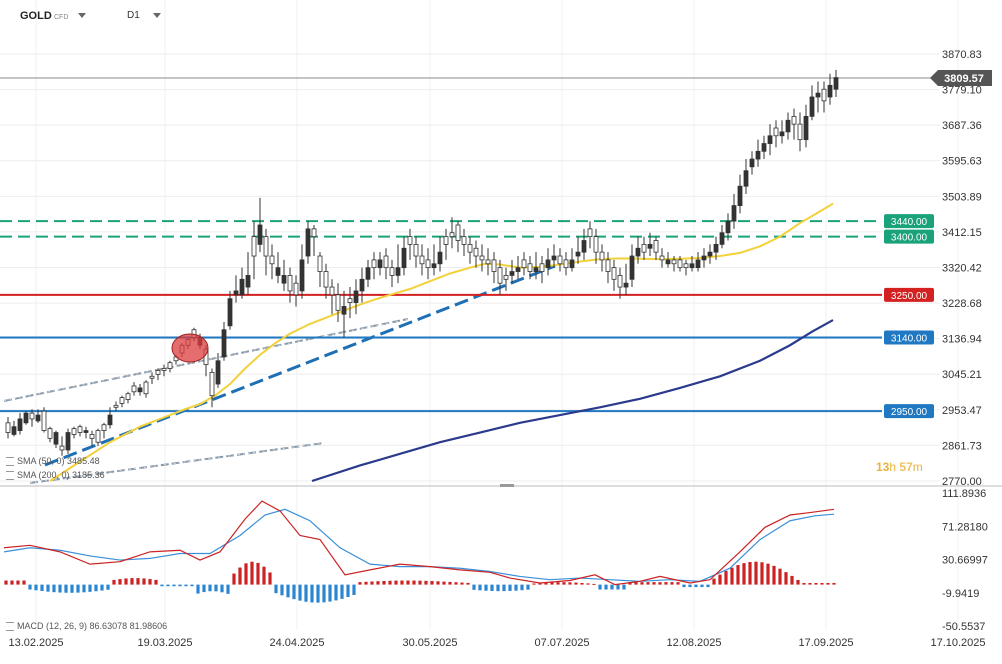 Image resolution: width=1002 pixels, height=664 pixels. Describe the element at coordinates (36, 16) in the screenshot. I see `symbol-label: GOLD` at that location.